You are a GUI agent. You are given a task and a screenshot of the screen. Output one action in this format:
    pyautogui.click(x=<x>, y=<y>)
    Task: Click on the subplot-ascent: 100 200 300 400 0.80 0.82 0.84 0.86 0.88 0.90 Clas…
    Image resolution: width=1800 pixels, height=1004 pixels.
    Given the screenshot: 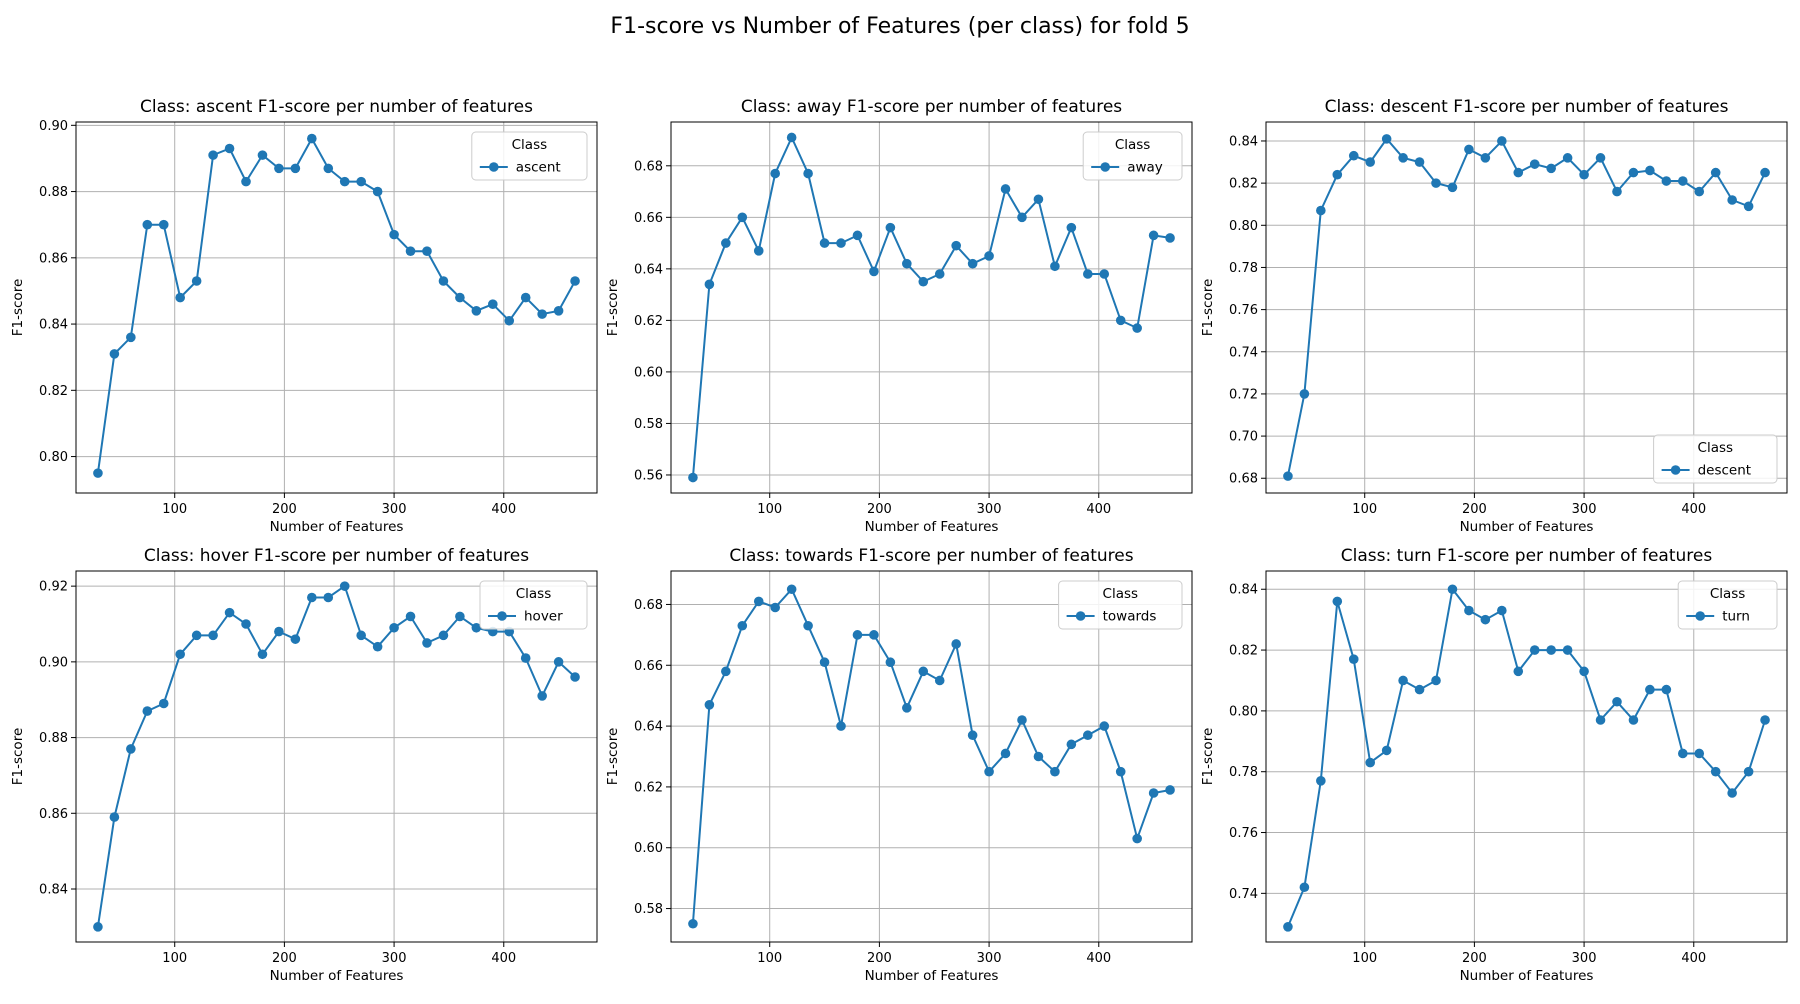 What is the action you would take?
    pyautogui.click(x=304, y=316)
    